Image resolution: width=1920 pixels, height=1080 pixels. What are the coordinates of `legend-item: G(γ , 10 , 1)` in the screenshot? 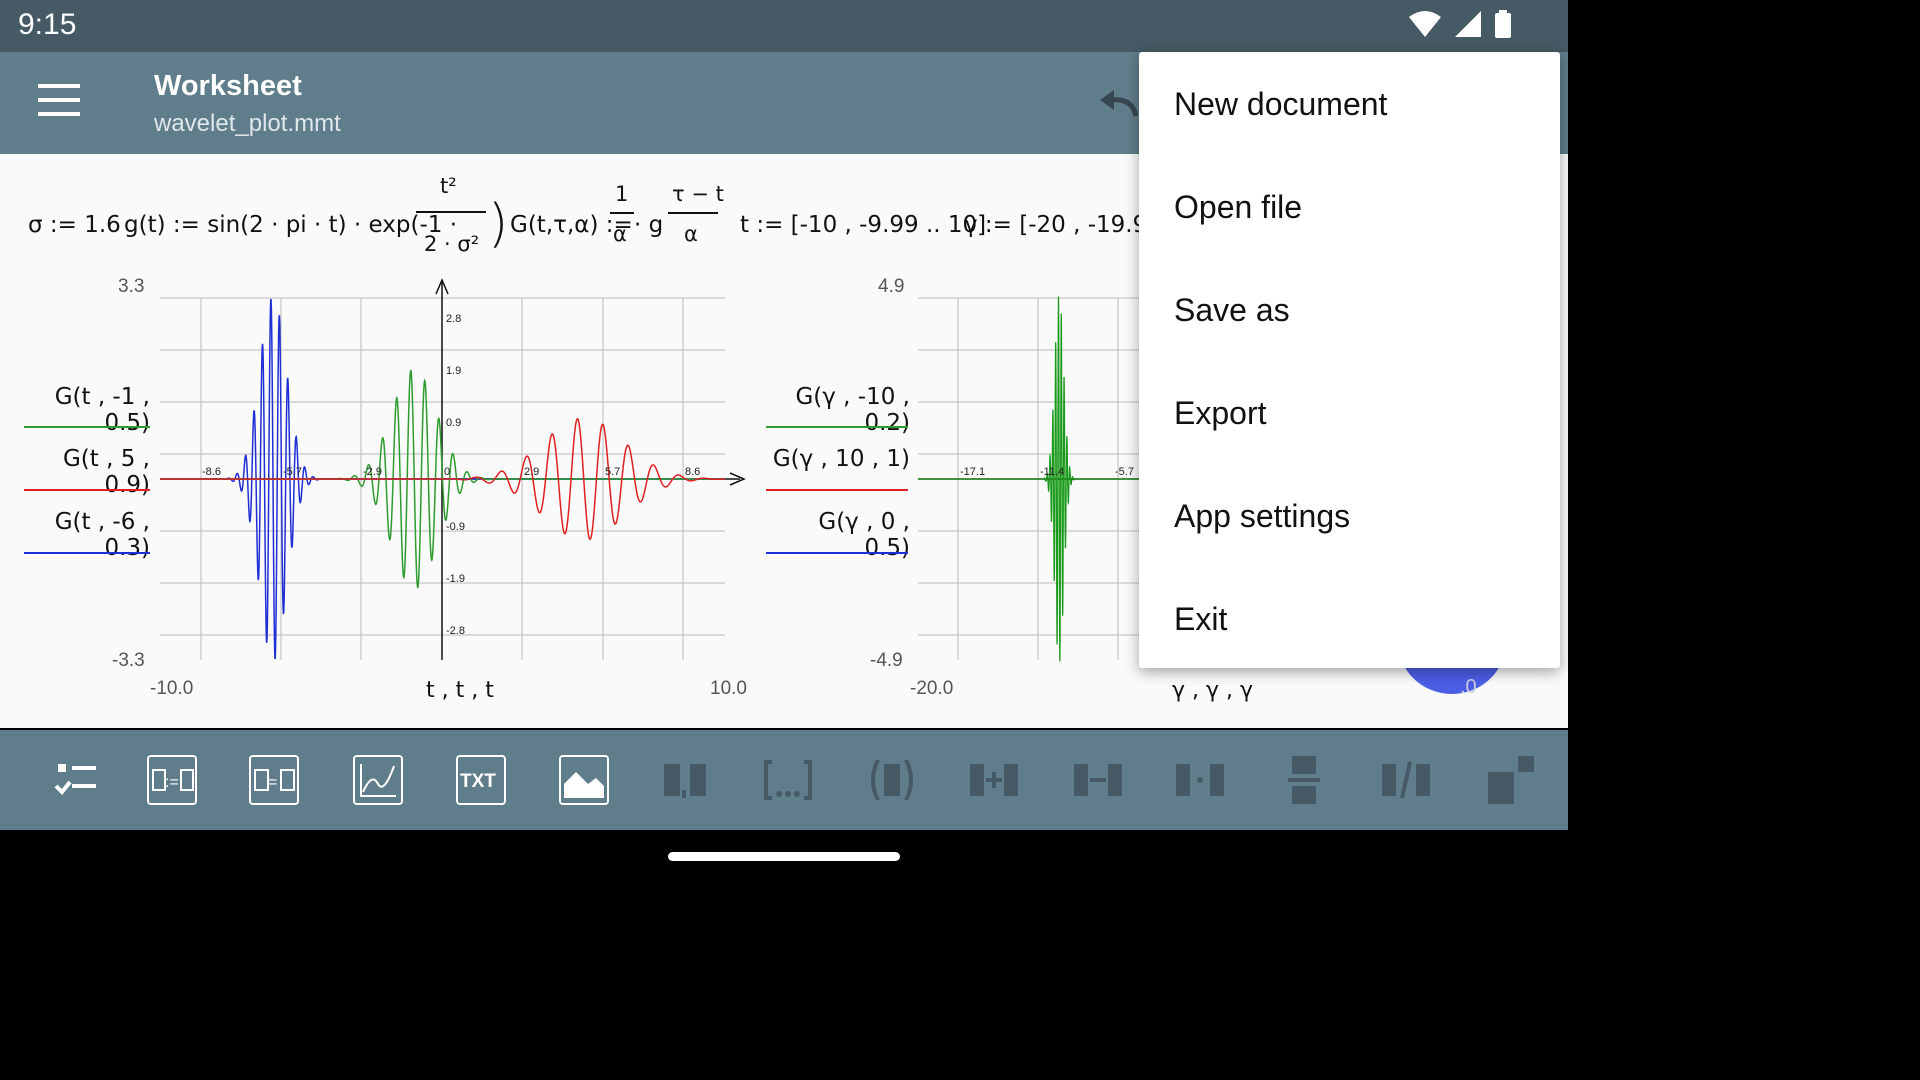 It's located at (841, 459).